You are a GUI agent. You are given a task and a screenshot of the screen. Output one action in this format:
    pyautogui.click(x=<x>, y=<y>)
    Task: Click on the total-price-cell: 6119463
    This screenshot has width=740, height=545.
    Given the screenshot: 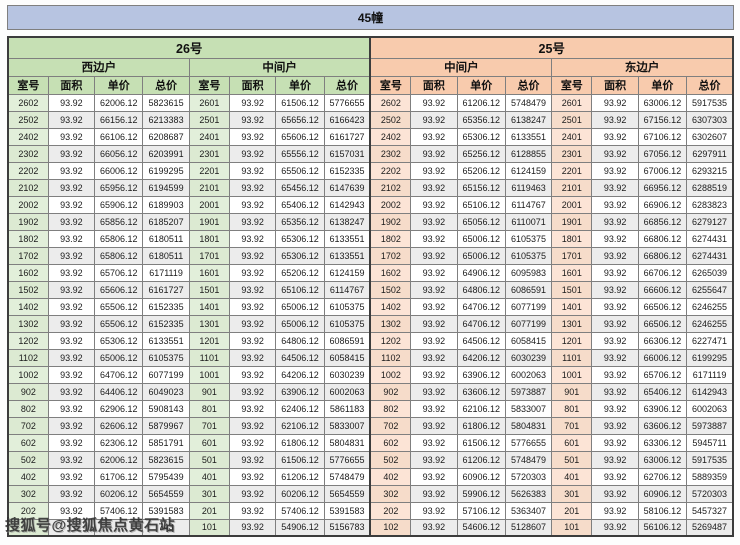 What is the action you would take?
    pyautogui.click(x=528, y=187)
    